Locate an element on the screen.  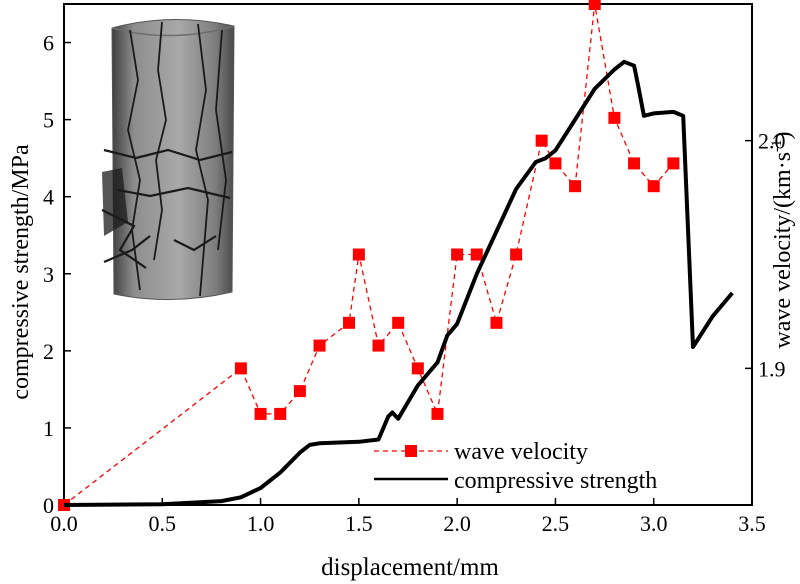
x-axis-label: displacement/mm is located at coordinates (410, 567).